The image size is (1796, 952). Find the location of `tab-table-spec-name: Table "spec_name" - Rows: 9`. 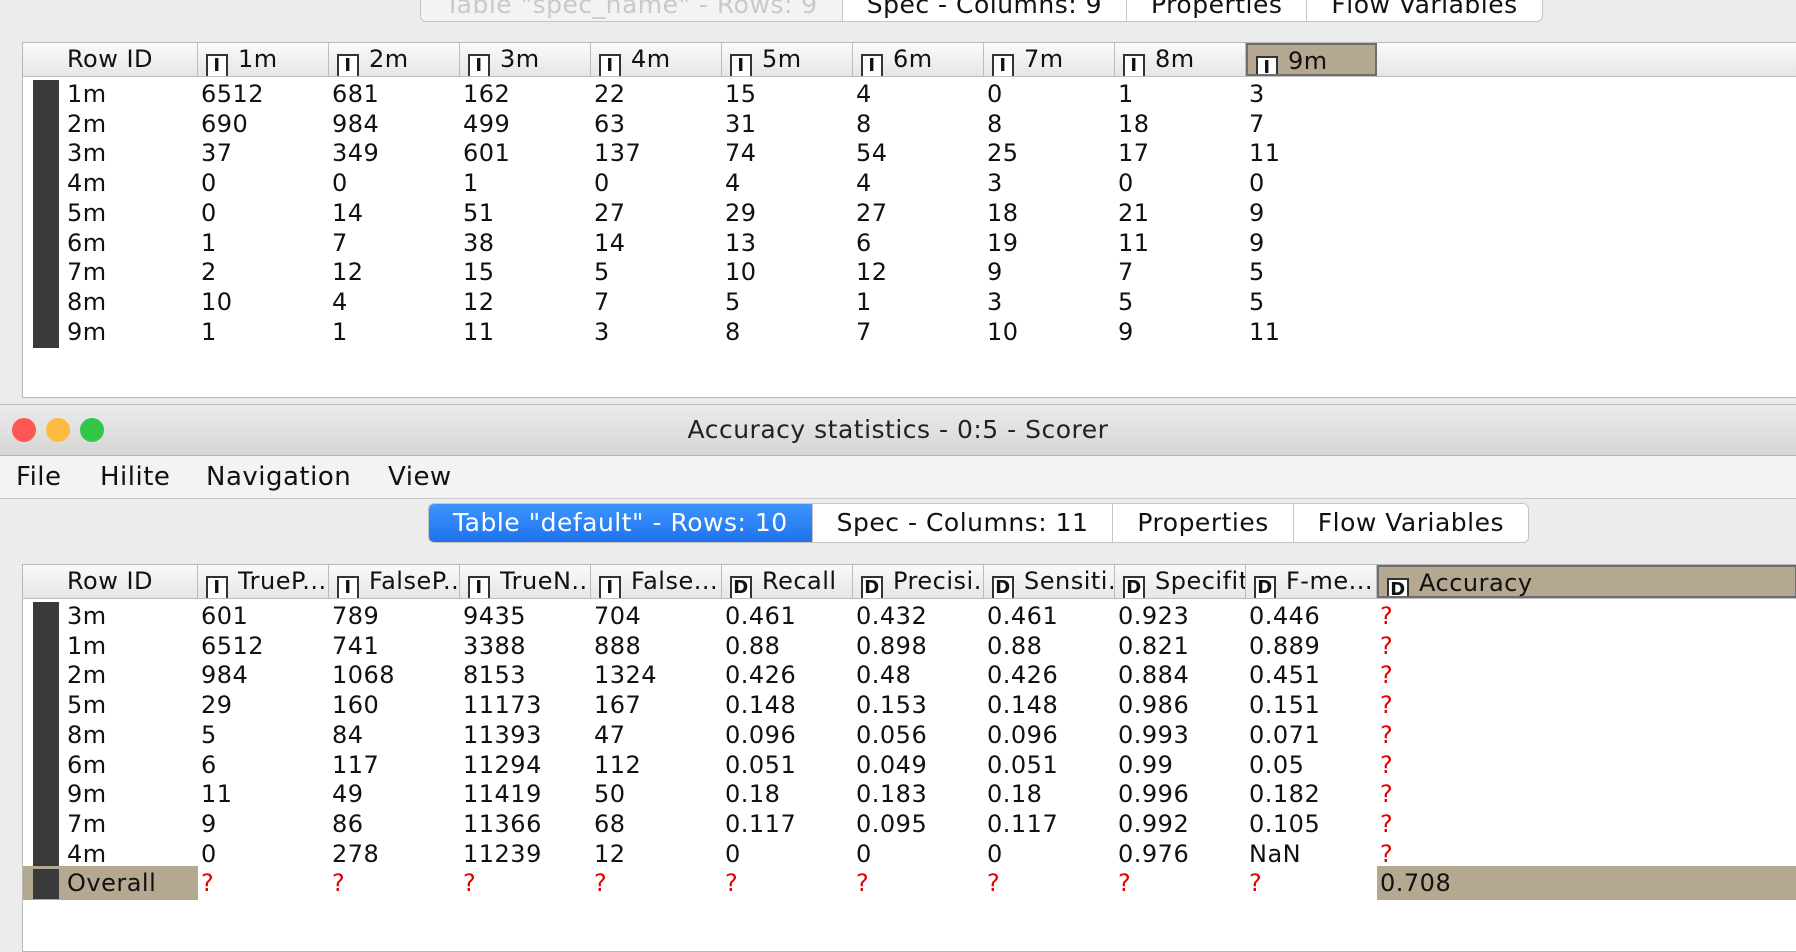

tab-table-spec-name: Table "spec_name" - Rows: 9 is located at coordinates (632, 10).